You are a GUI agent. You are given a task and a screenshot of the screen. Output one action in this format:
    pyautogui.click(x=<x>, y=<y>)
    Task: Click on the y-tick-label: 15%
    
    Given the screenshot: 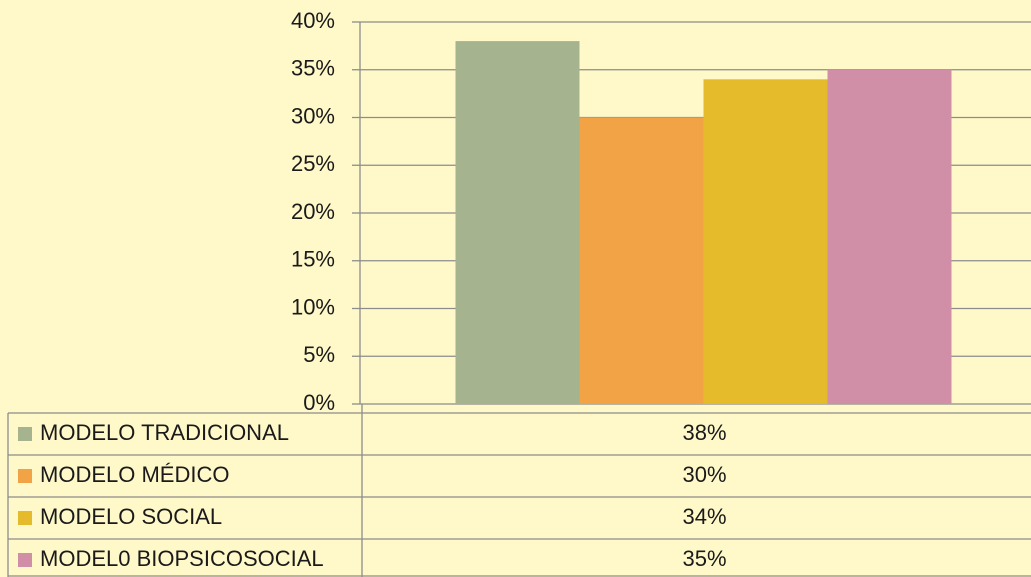 What is the action you would take?
    pyautogui.click(x=313, y=259)
    